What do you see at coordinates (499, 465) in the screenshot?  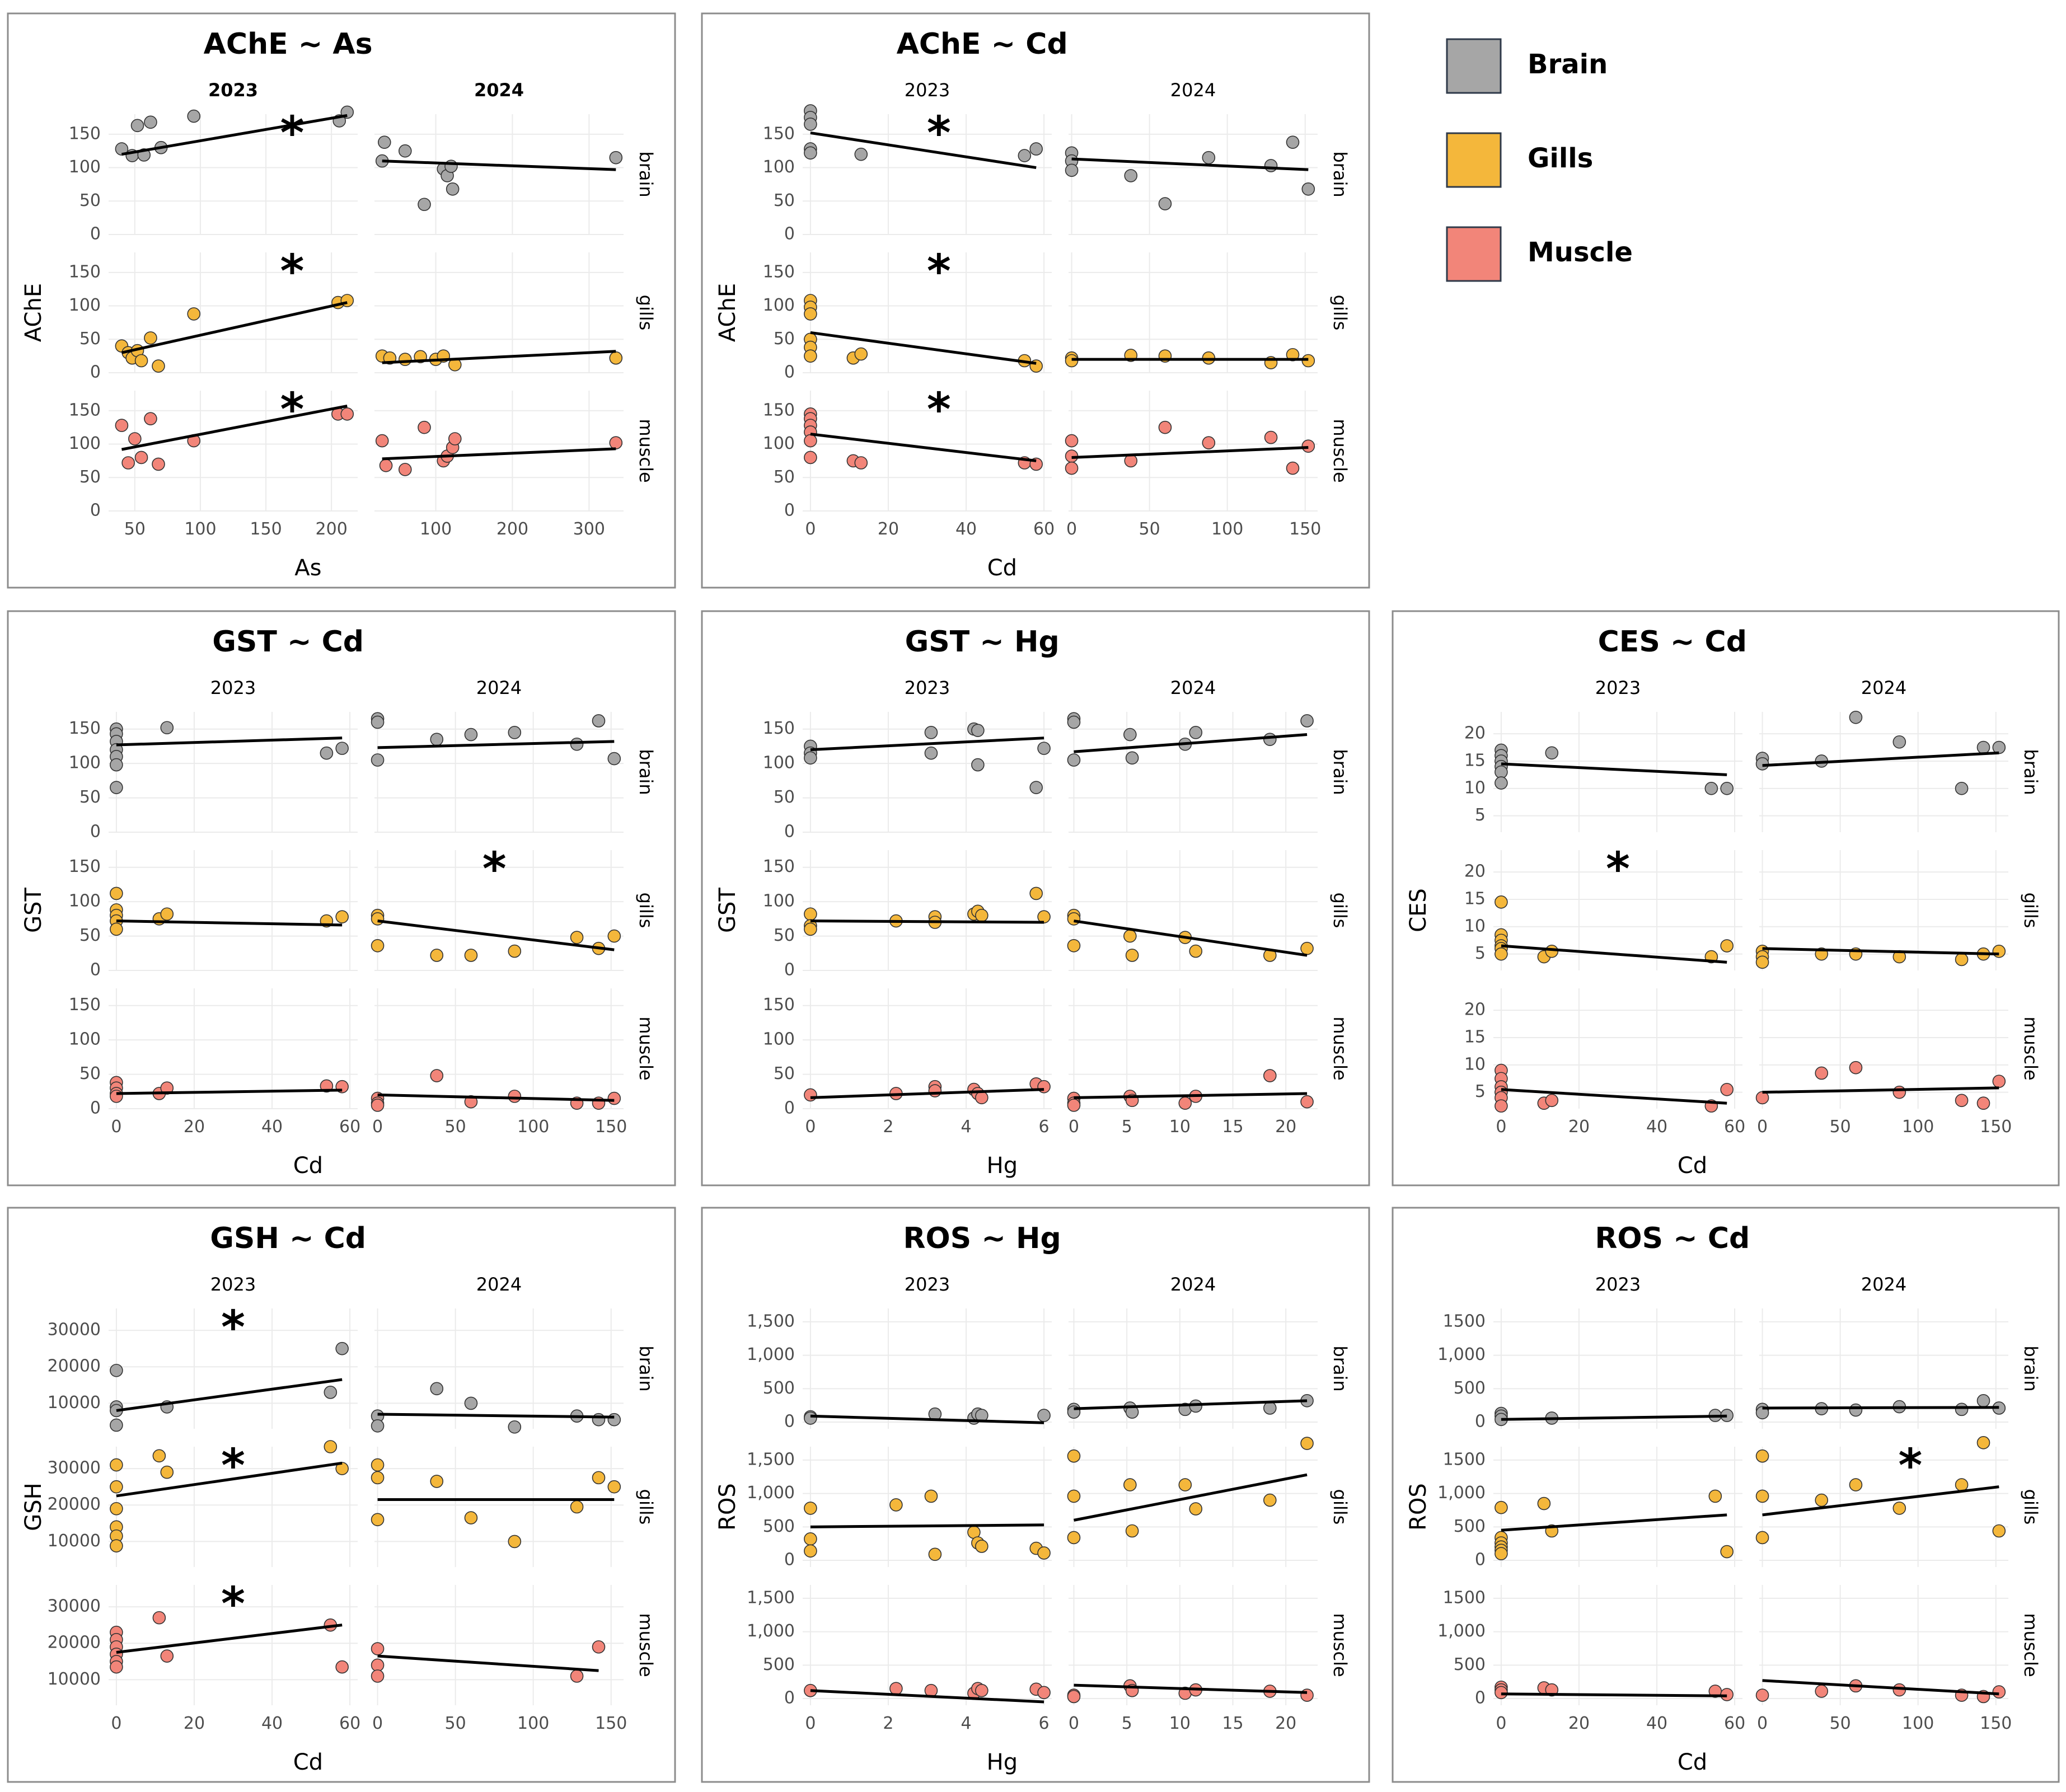 I see `panel-muscle-2024: 100 200 300` at bounding box center [499, 465].